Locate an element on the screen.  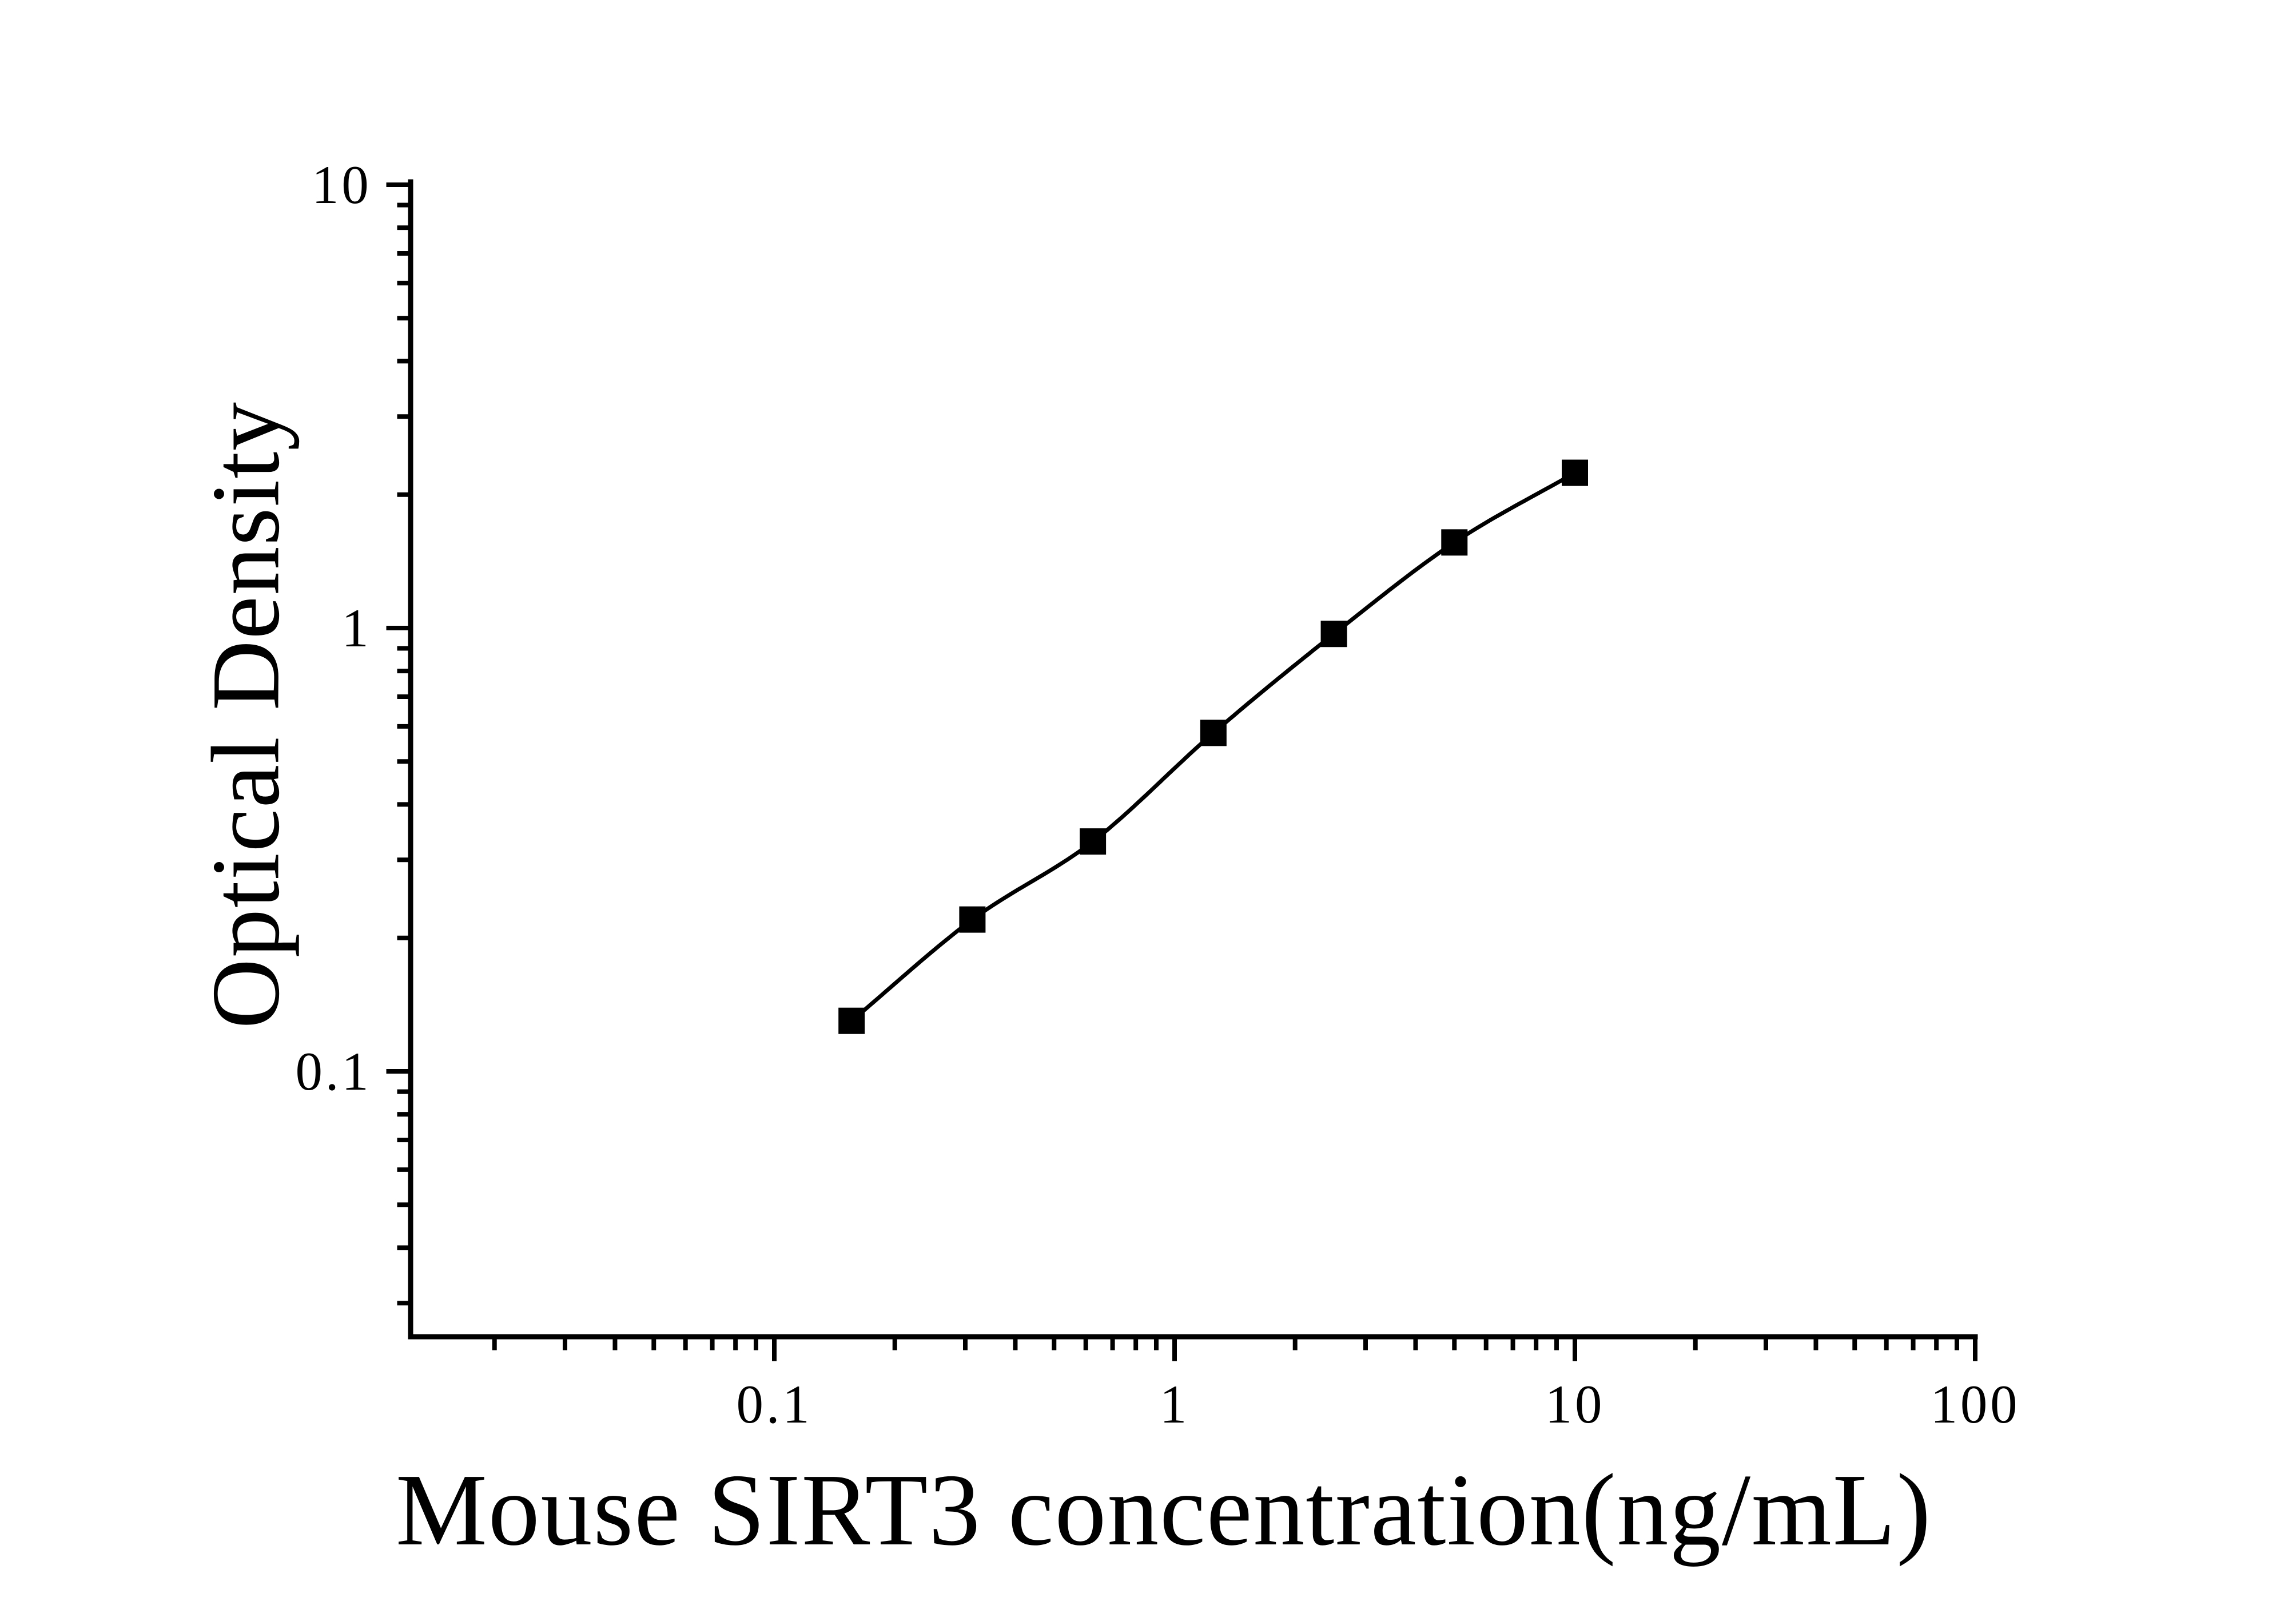
y-axis-title: Optical Density is located at coordinates (246, 715).